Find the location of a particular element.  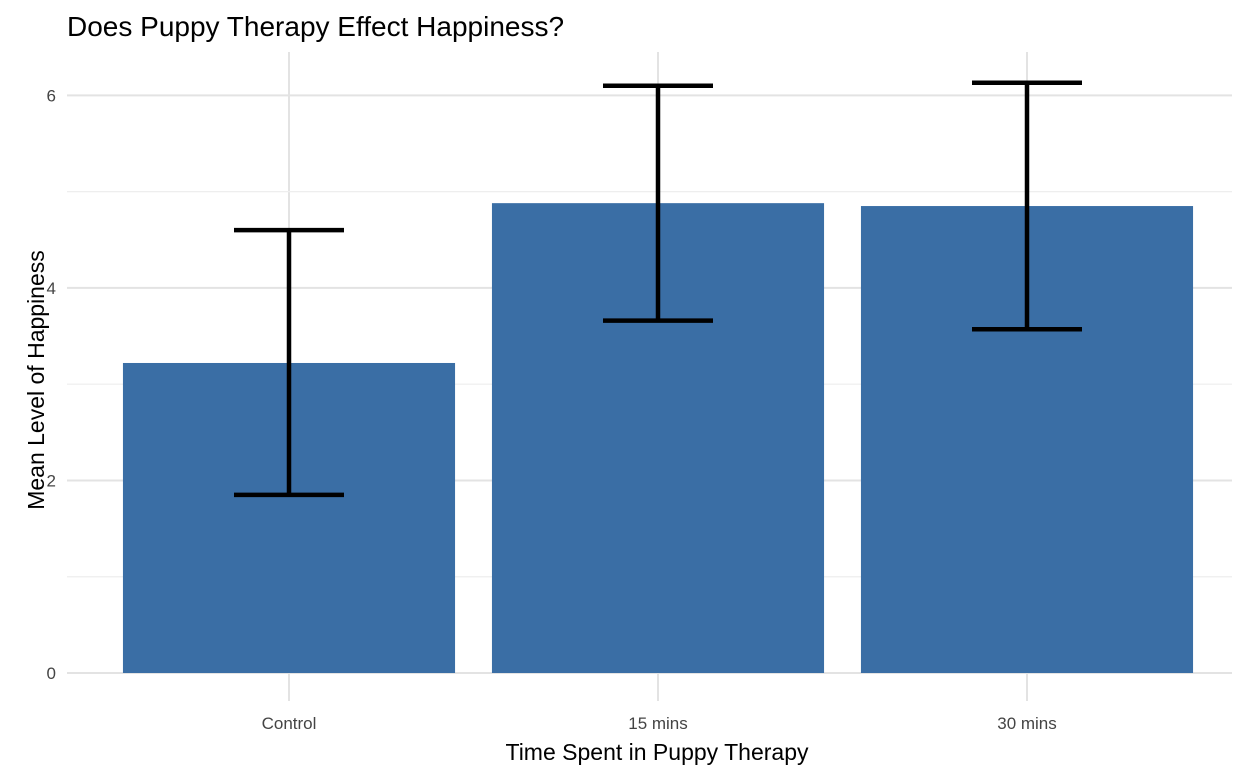

x-tick-label: Control is located at coordinates (289, 723).